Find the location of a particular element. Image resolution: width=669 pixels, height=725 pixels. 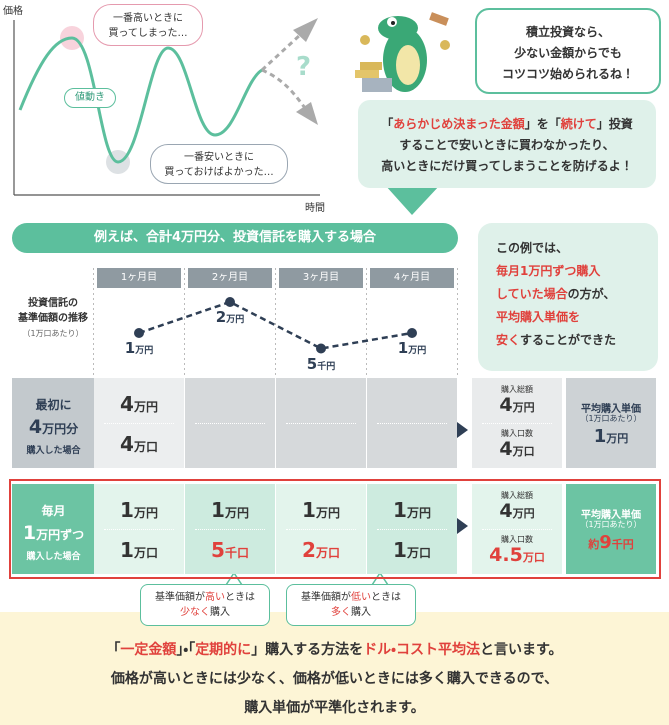

text-line: 積立投資なら、 is located at coordinates (567, 32).